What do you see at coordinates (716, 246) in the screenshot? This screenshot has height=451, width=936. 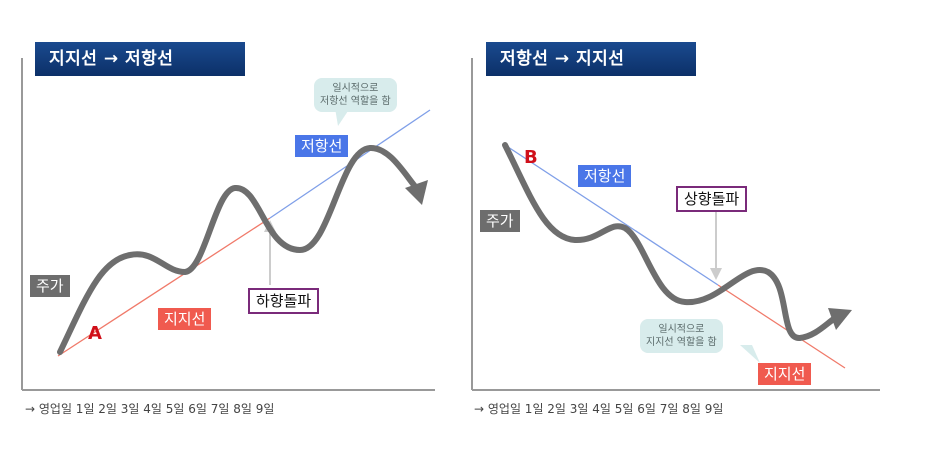 I see `right-break-arrow` at bounding box center [716, 246].